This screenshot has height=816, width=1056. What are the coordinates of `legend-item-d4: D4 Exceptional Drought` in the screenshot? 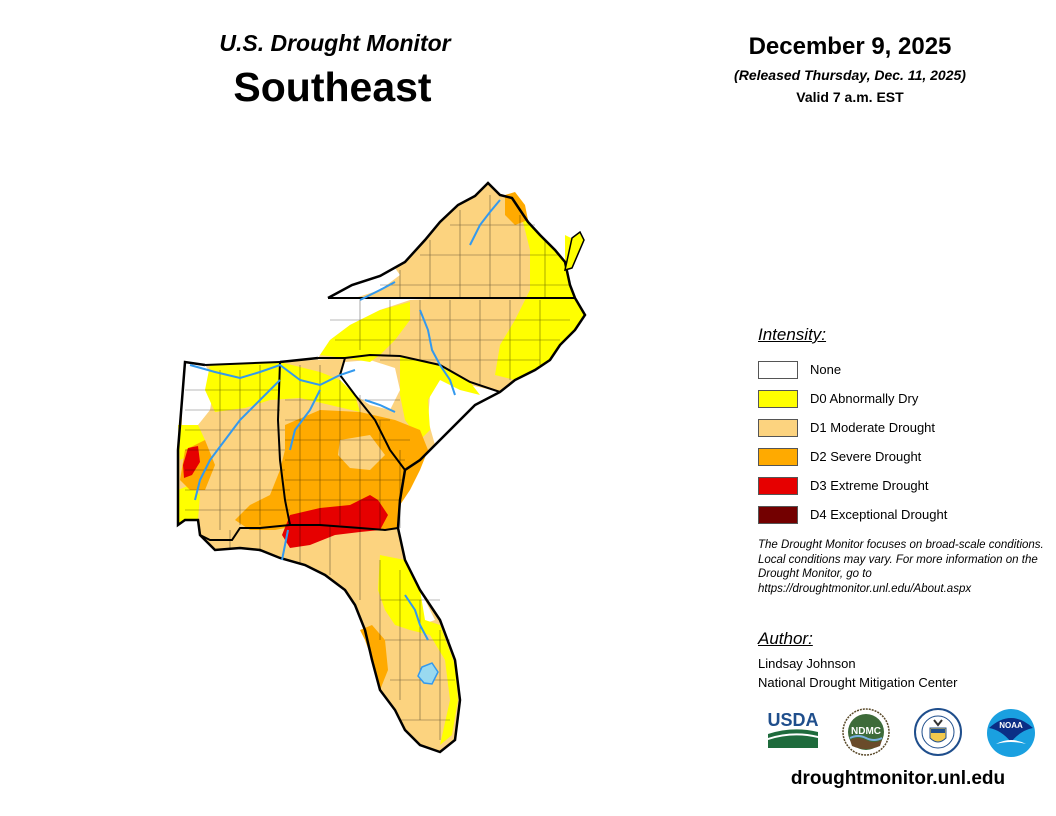 It's located at (903, 514).